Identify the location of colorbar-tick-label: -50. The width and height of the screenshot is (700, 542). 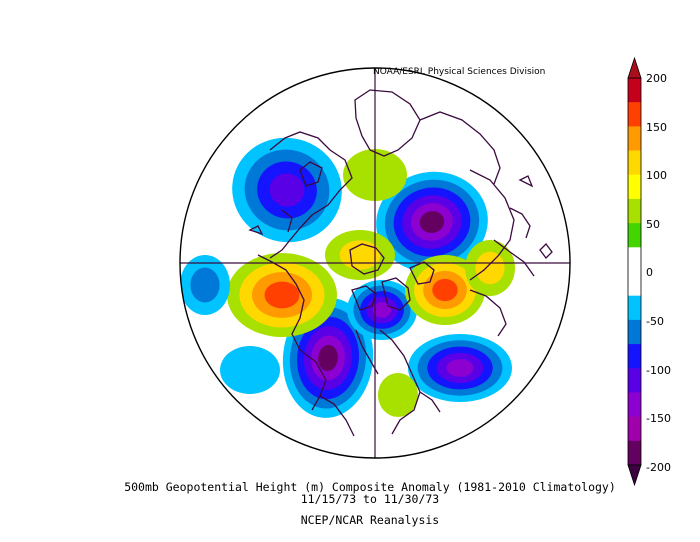
(655, 321).